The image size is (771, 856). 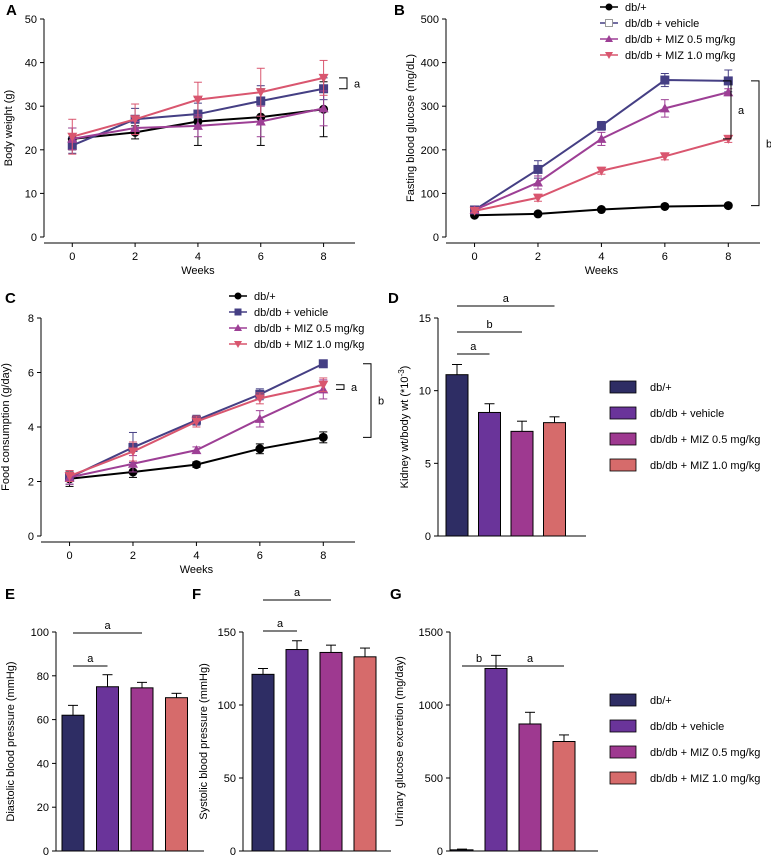 What do you see at coordinates (425, 392) in the screenshot?
I see `y-tick-label: 10` at bounding box center [425, 392].